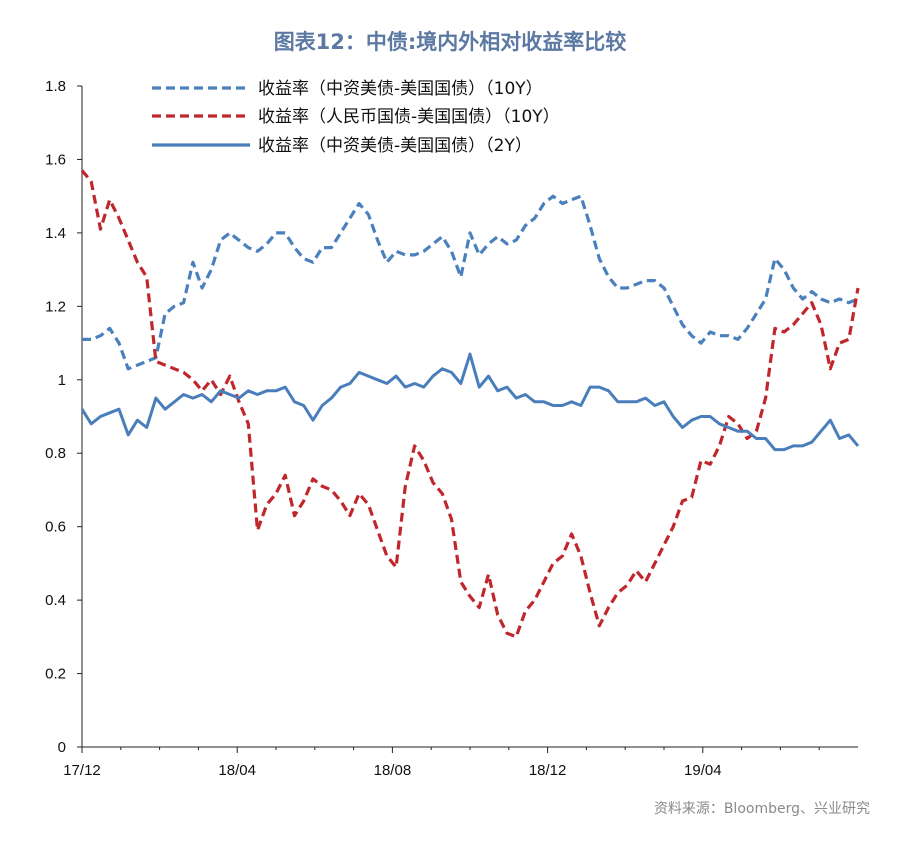 Image resolution: width=900 pixels, height=844 pixels. What do you see at coordinates (409, 117) in the screenshot?
I see `legend-label-2: 收益率（人民币国债-美国国债）（10Y）` at bounding box center [409, 117].